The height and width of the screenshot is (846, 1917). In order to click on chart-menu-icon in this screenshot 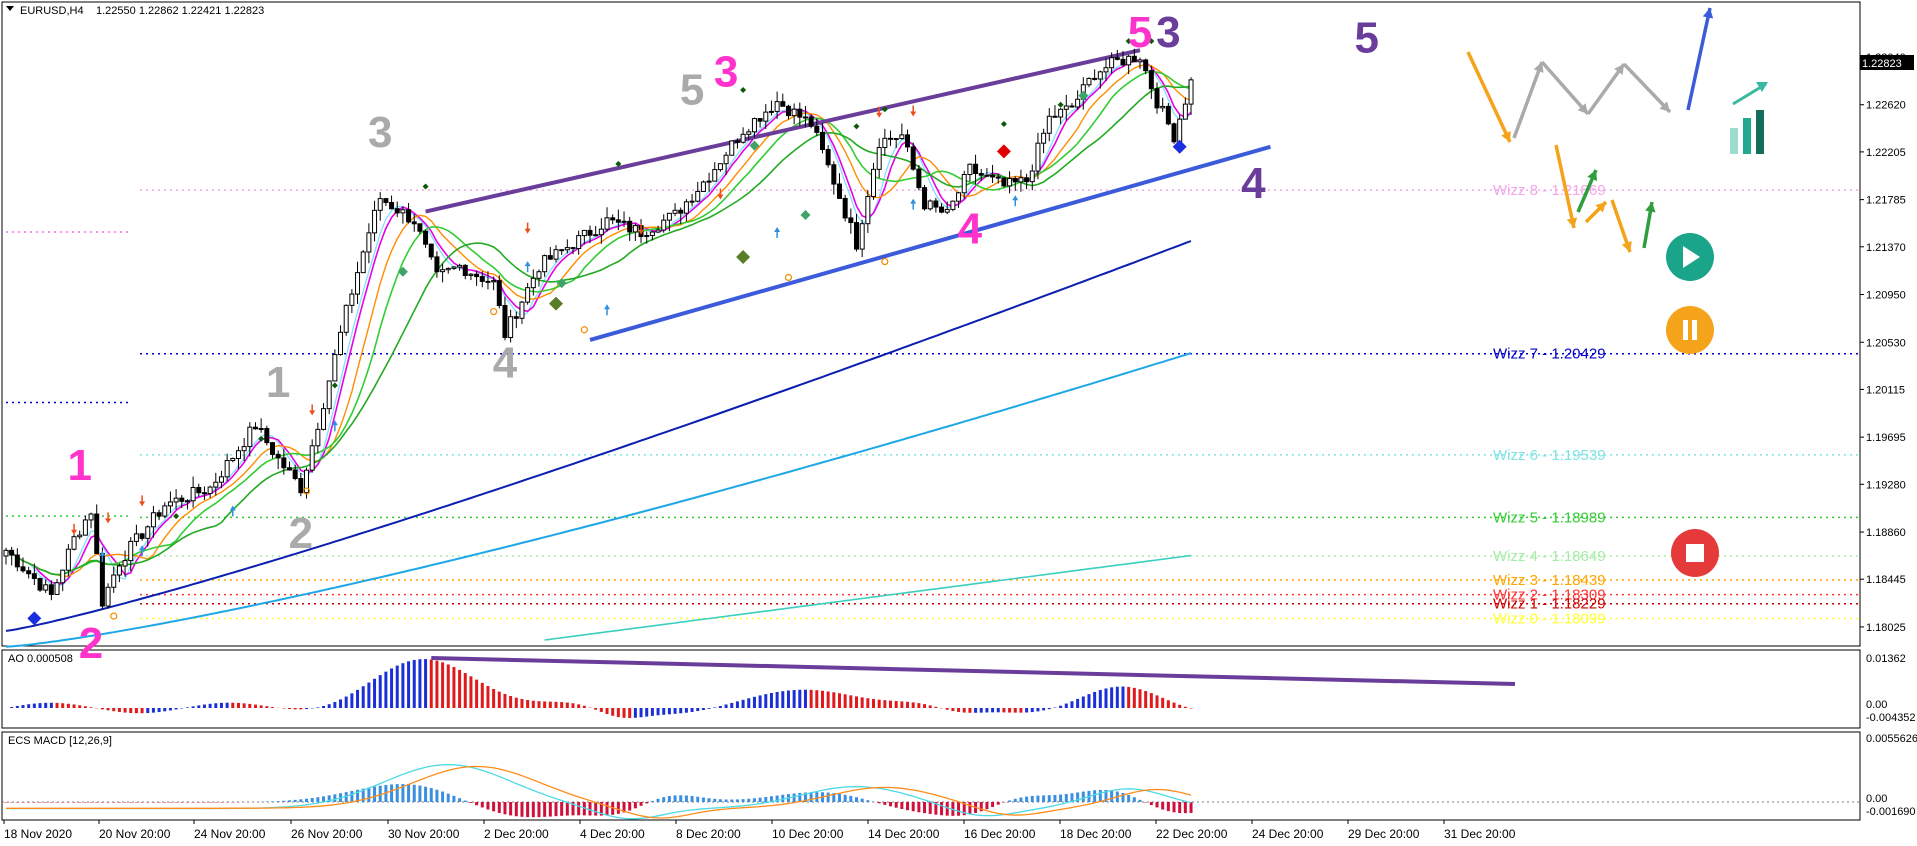, I will do `click(10, 8)`.